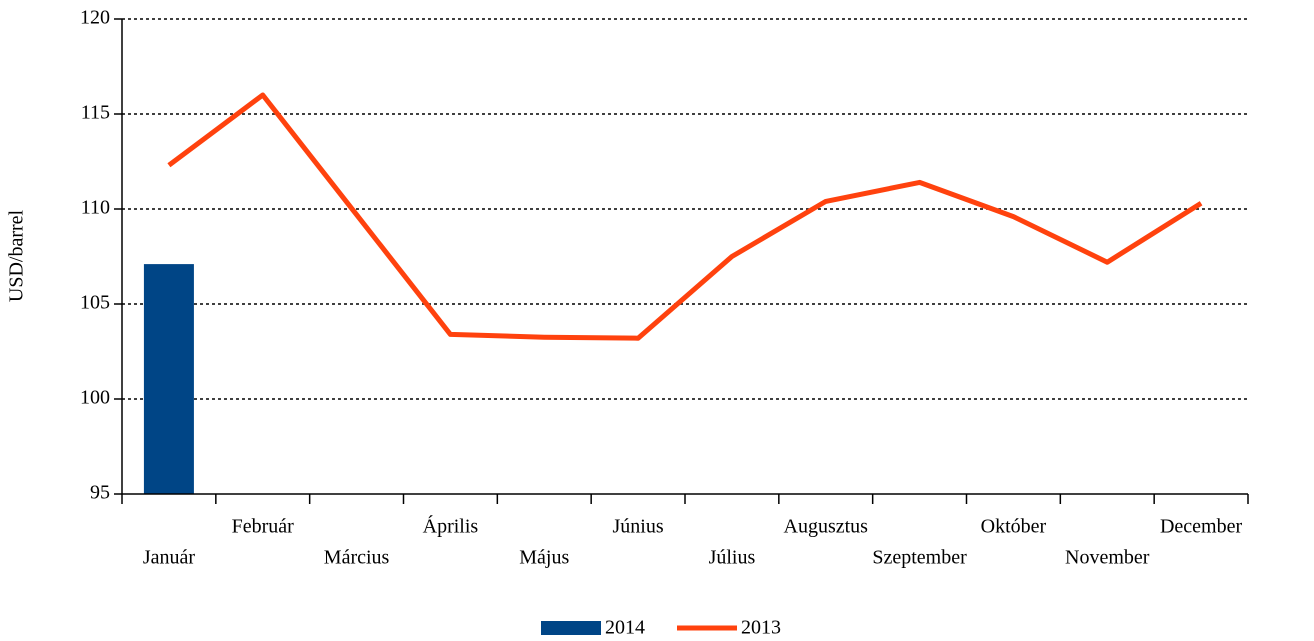 This screenshot has width=1314, height=641. Describe the element at coordinates (95, 303) in the screenshot. I see `y-tick-label: 105` at that location.